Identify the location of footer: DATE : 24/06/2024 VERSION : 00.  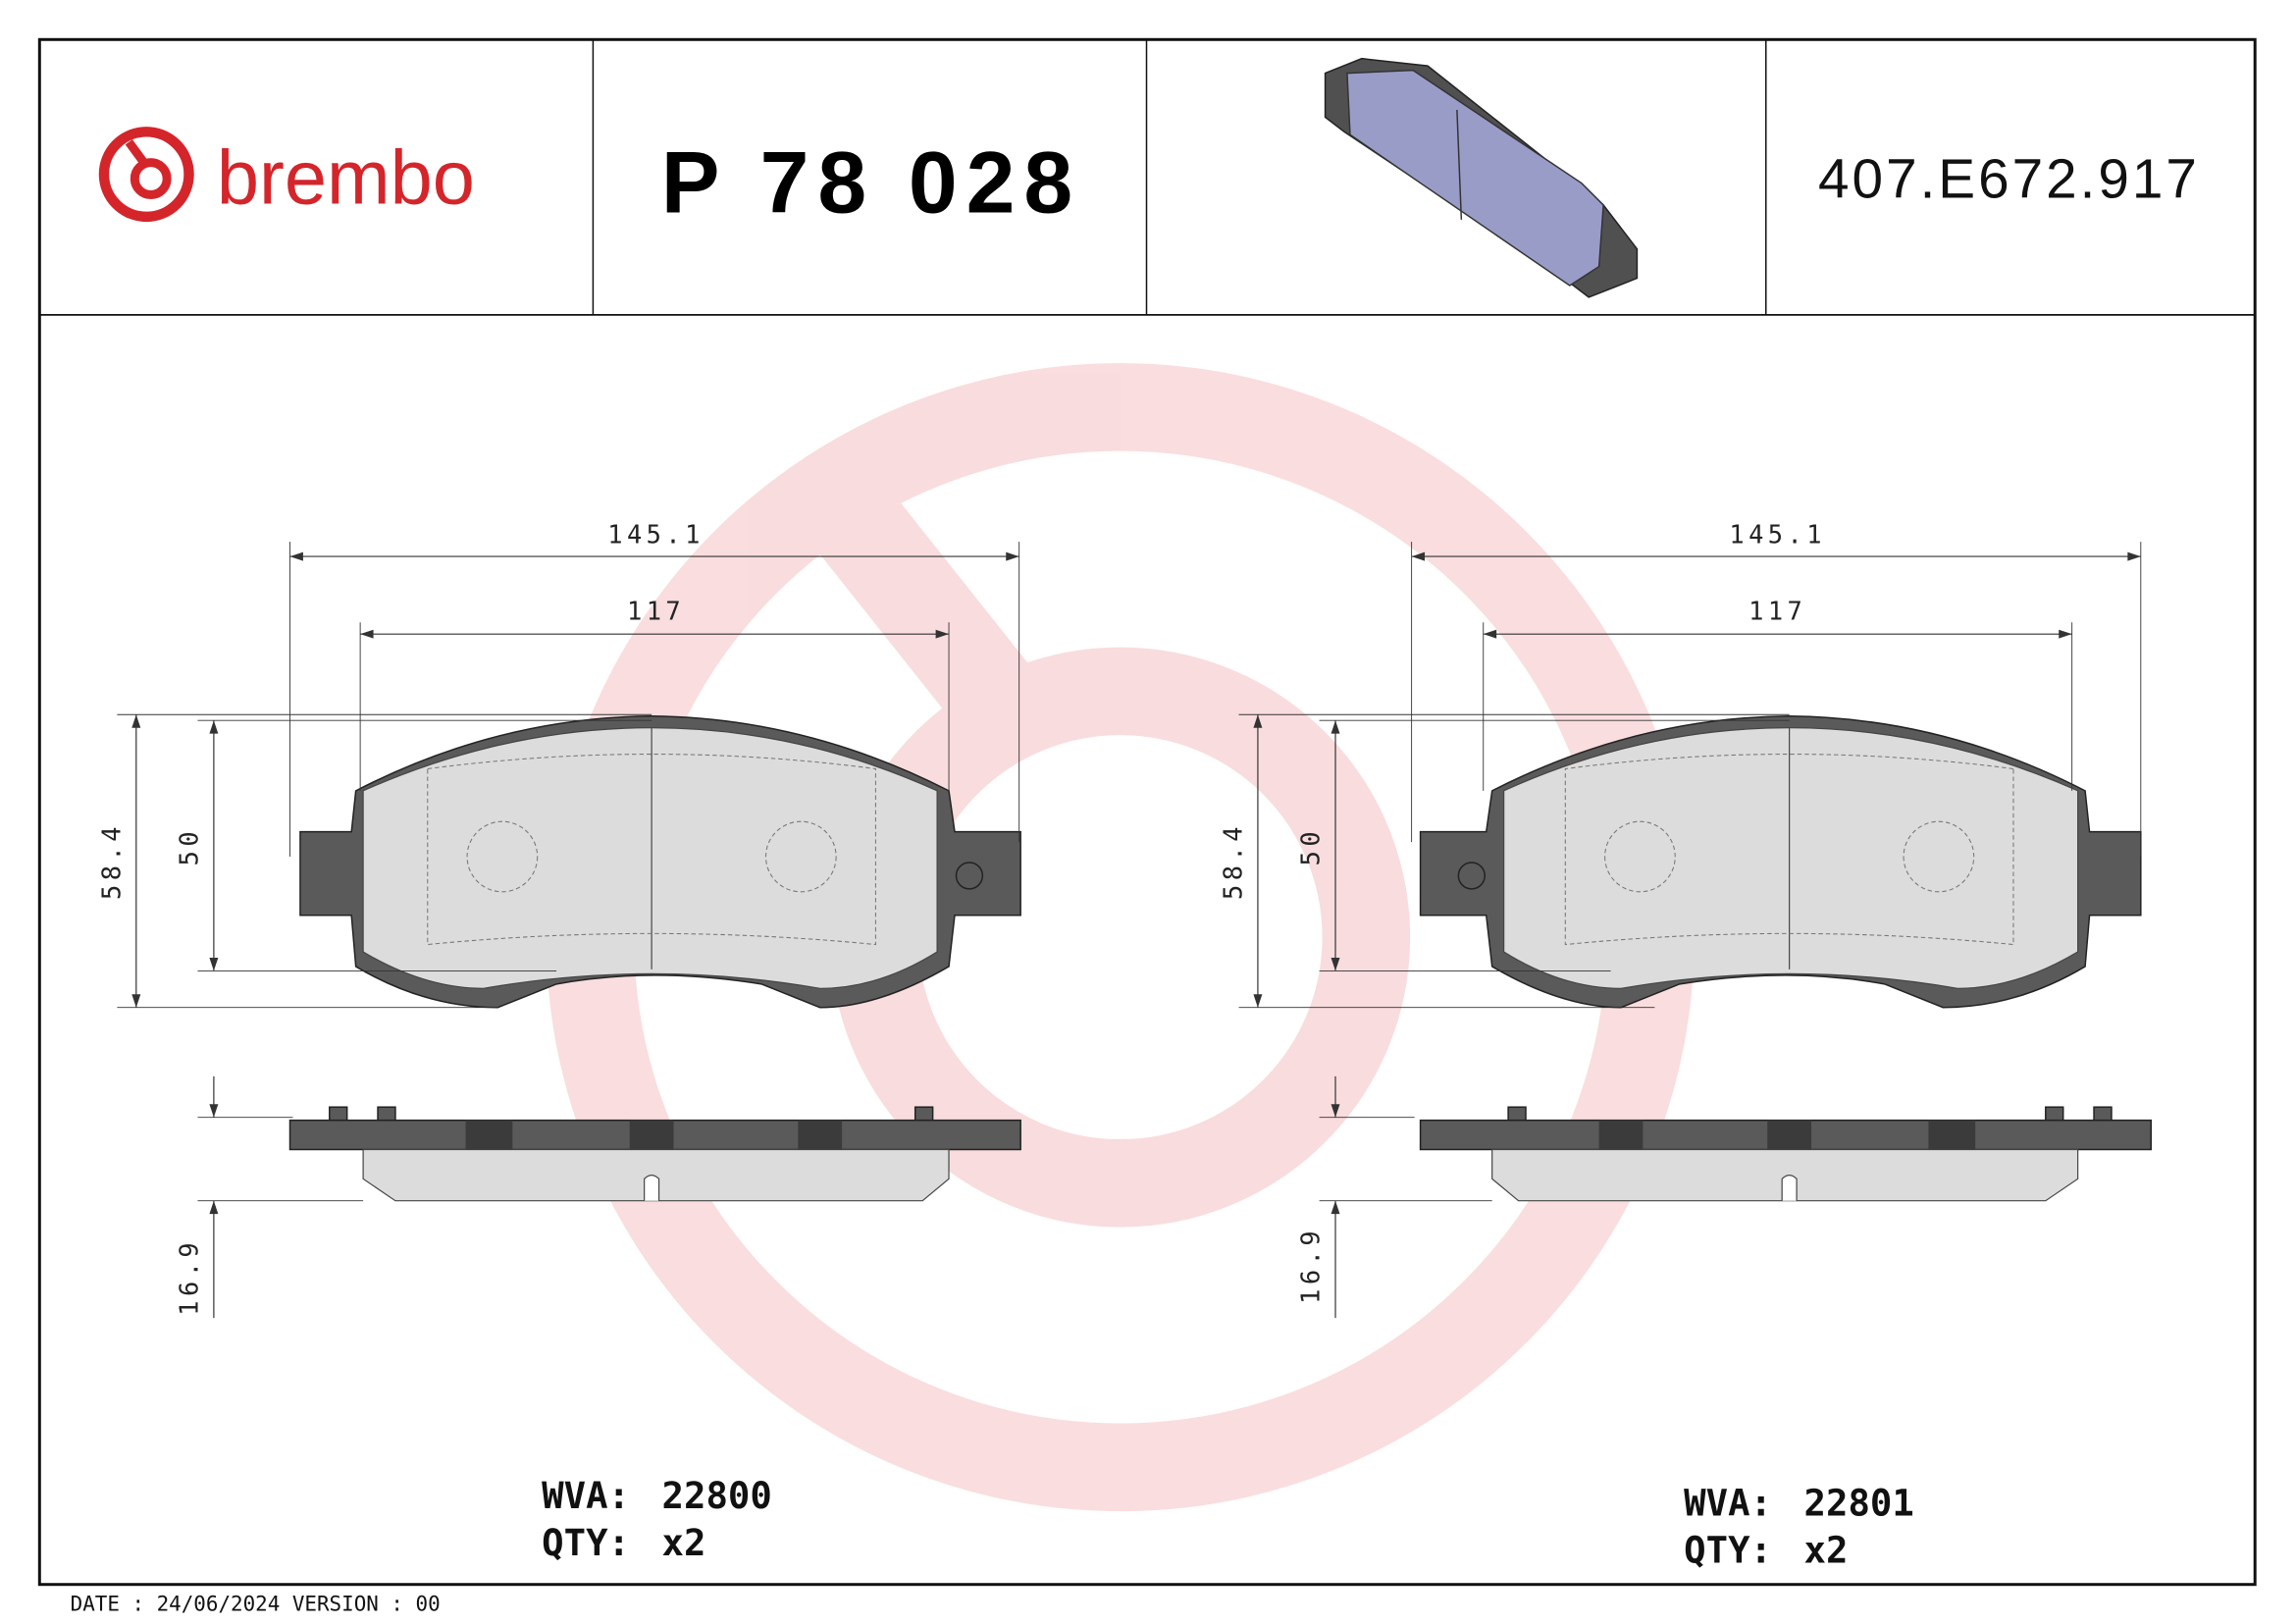
(256, 1604).